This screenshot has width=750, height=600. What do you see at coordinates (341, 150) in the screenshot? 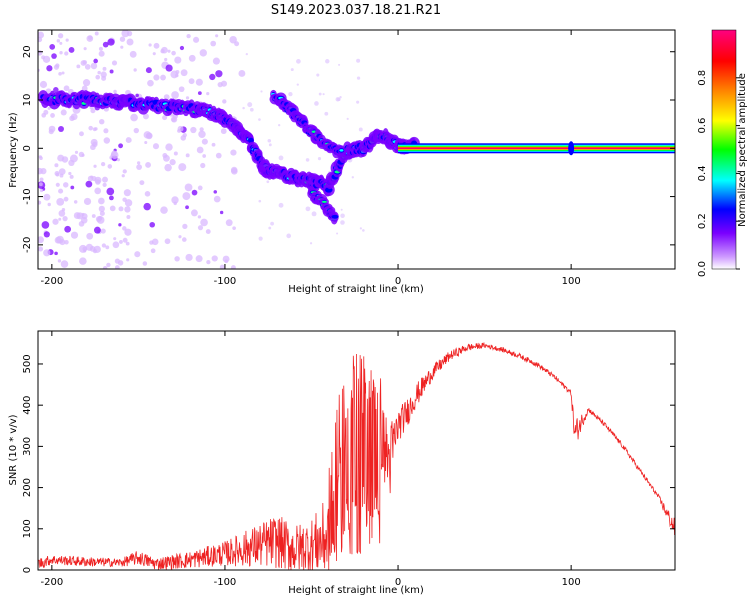
I see `secondary-ridge-core` at bounding box center [341, 150].